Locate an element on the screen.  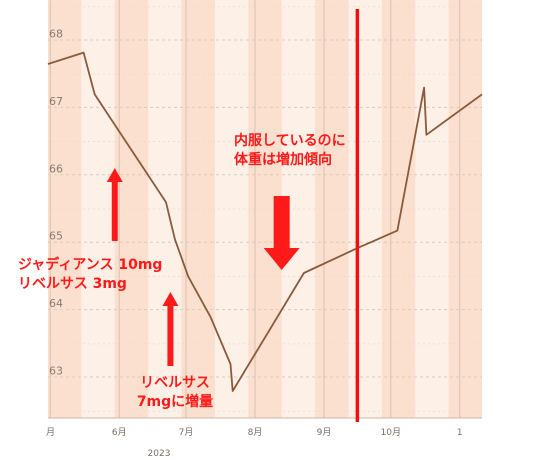
x-tick-label: 1 is located at coordinates (460, 433).